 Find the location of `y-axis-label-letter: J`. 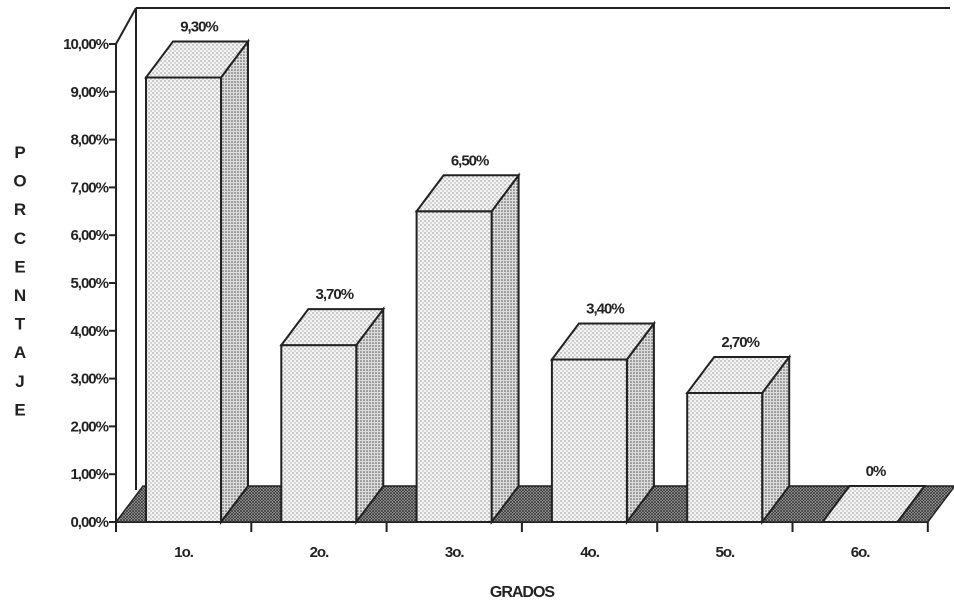

y-axis-label-letter: J is located at coordinates (19, 381).